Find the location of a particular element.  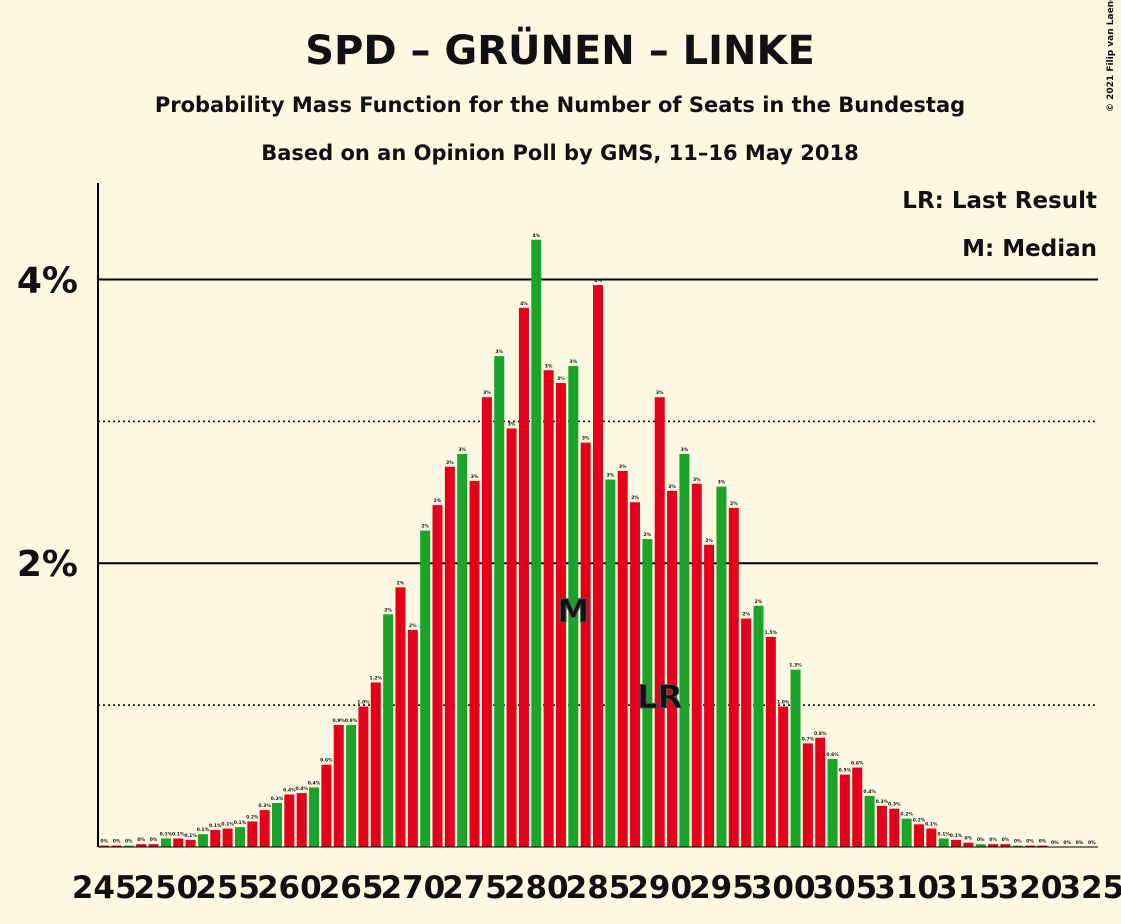

data-label: 0.5% is located at coordinates (845, 771).